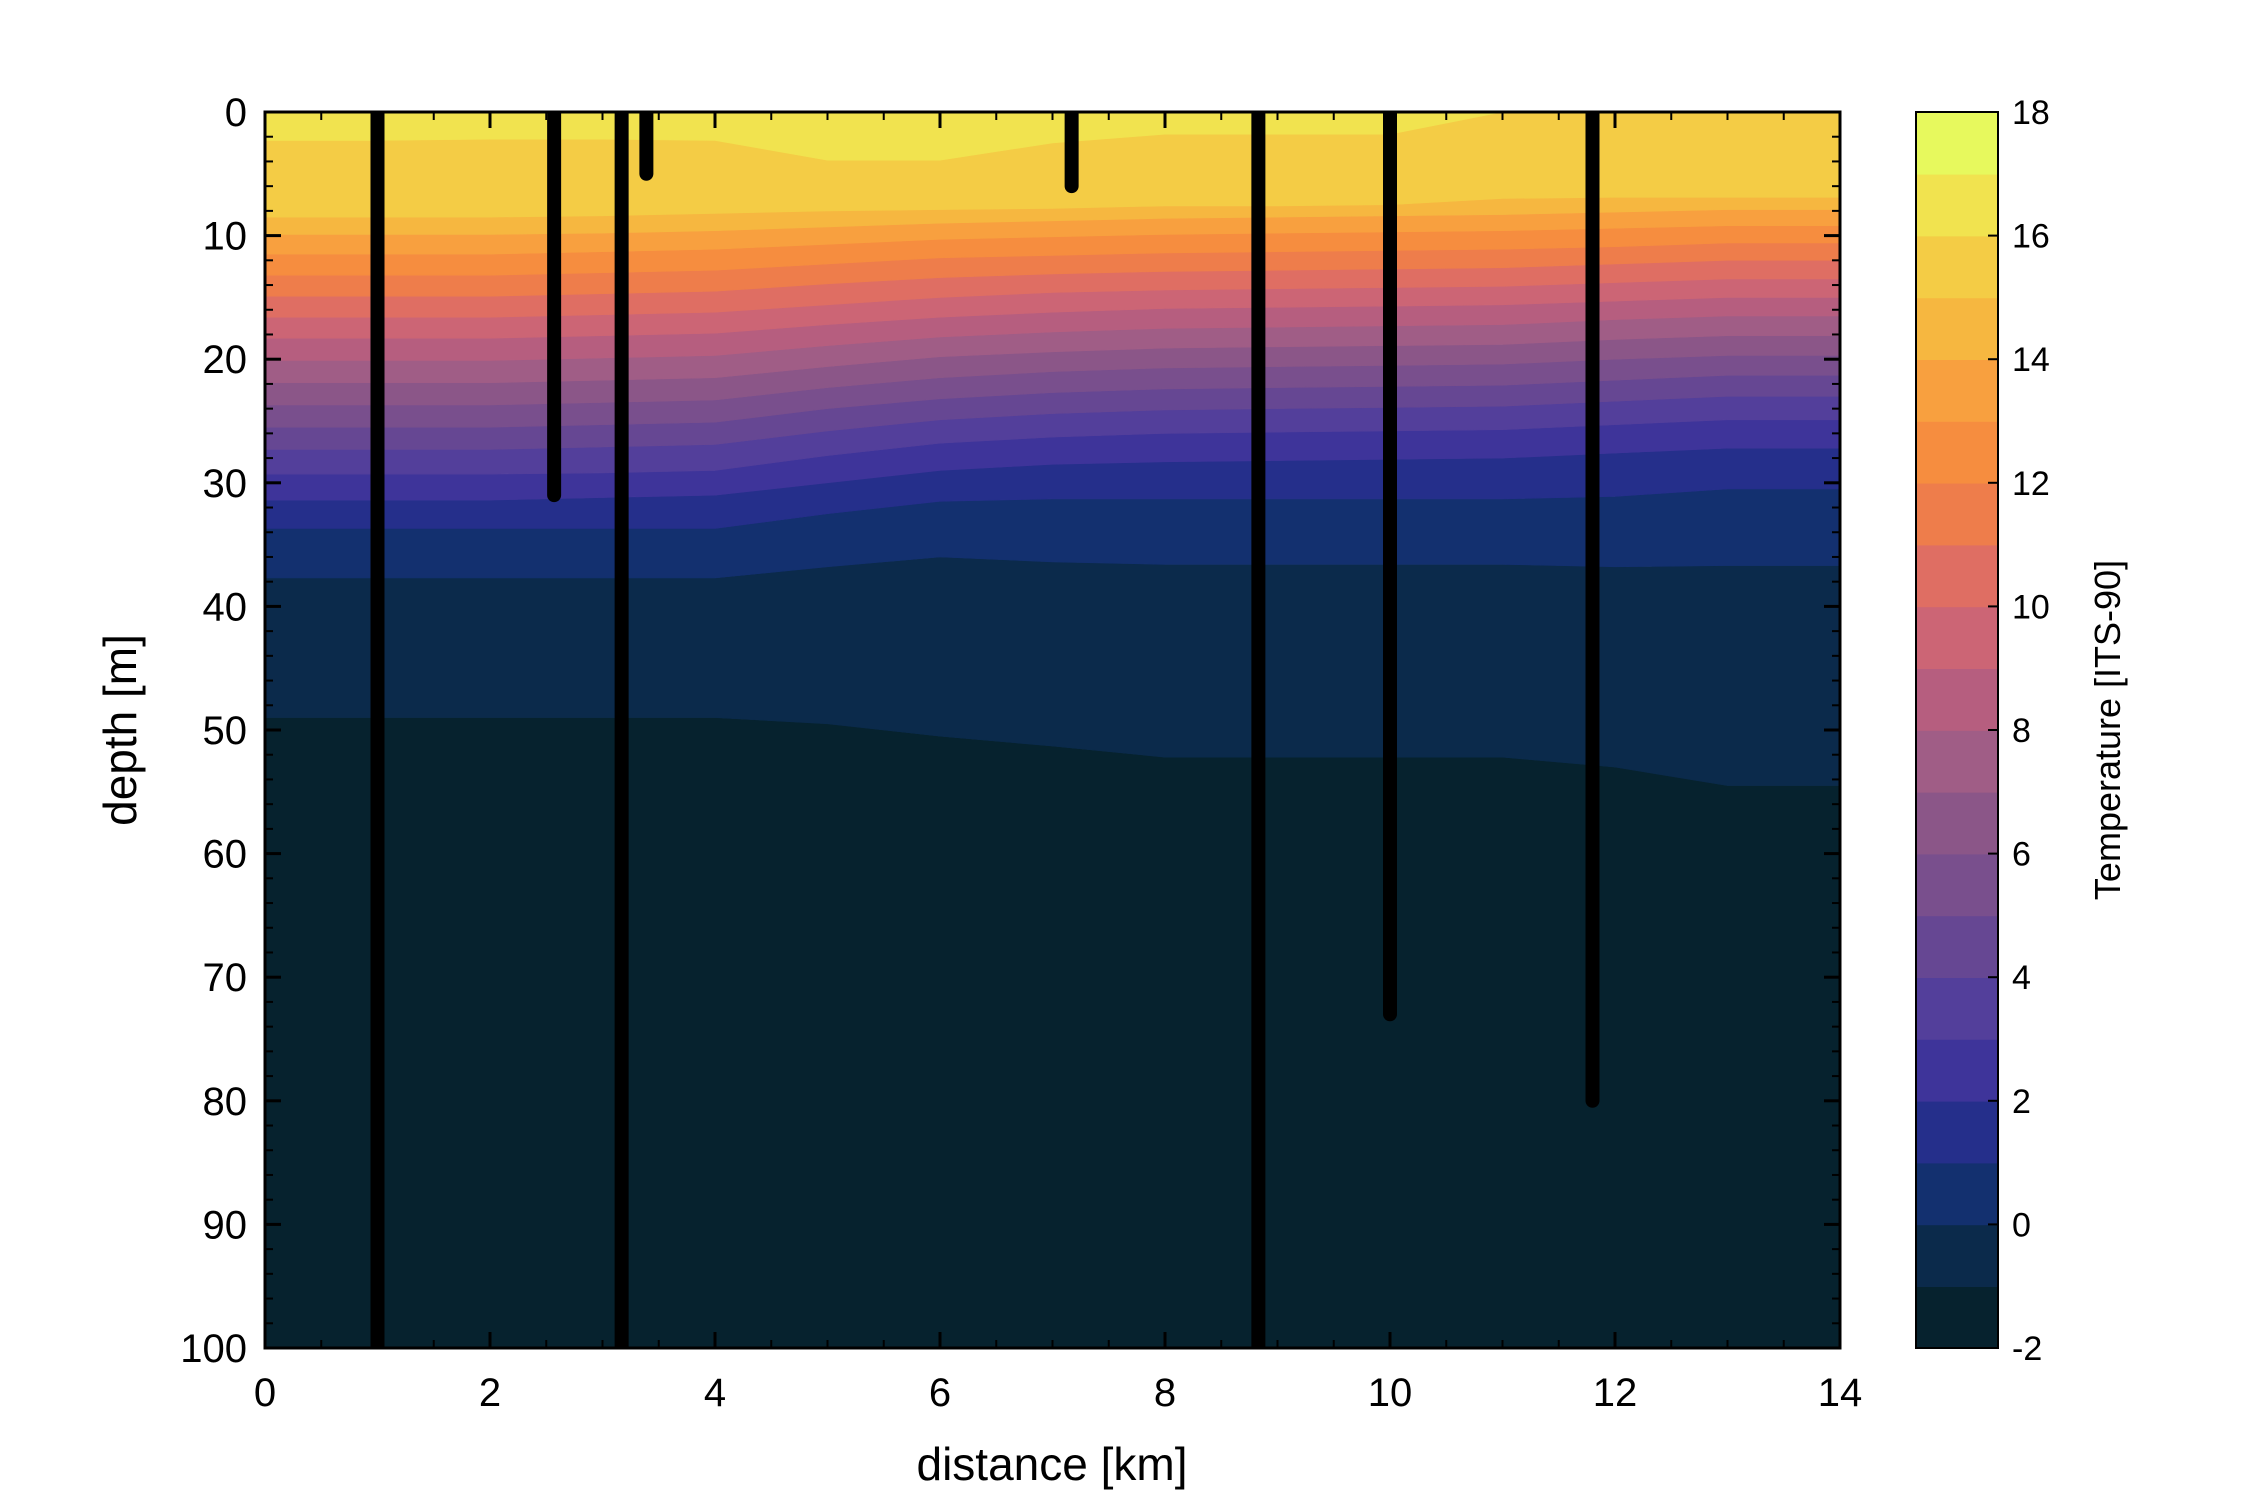 The image size is (2250, 1500). I want to click on x-tick-label: 8, so click(1165, 1393).